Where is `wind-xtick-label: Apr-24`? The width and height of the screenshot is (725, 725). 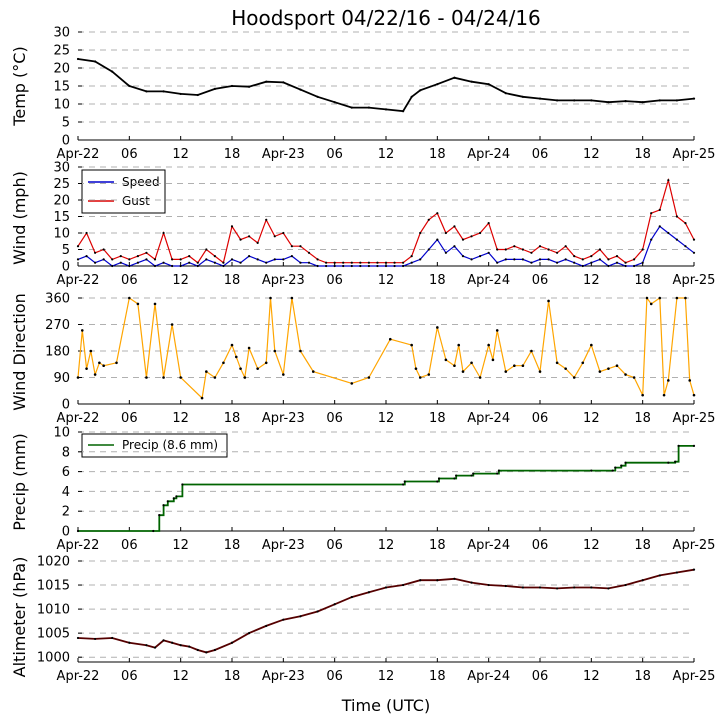 wind-xtick-label: Apr-24 is located at coordinates (488, 280).